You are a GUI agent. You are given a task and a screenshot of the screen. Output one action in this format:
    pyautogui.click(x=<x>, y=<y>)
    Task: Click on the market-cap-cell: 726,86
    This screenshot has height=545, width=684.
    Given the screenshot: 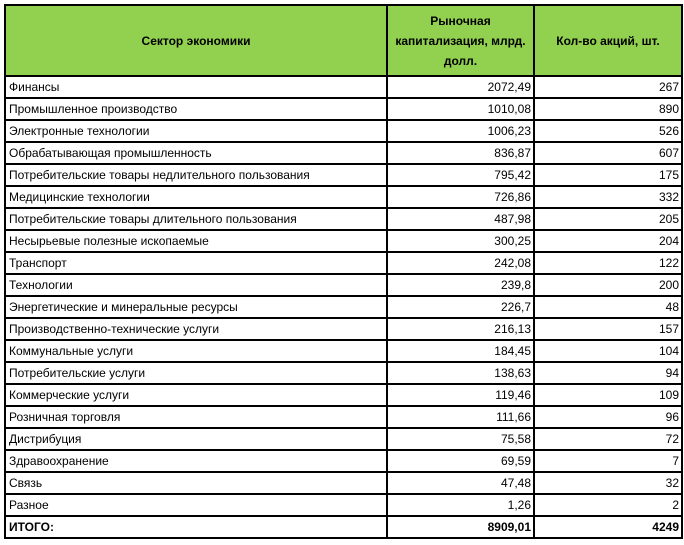 What is the action you would take?
    pyautogui.click(x=460, y=197)
    